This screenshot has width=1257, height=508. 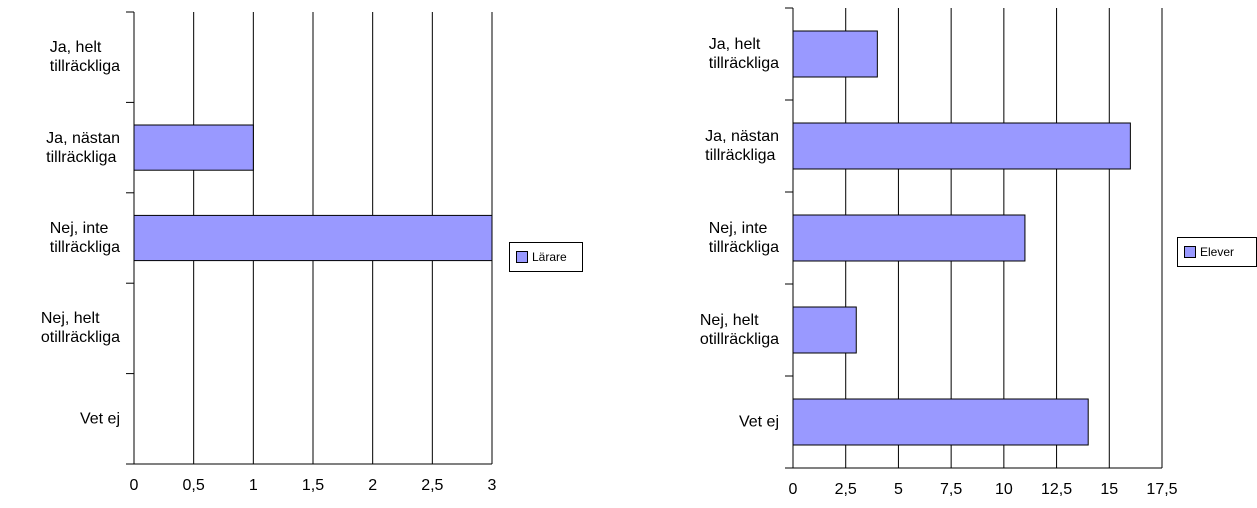 What do you see at coordinates (492, 485) in the screenshot?
I see `x-tick-label: 3` at bounding box center [492, 485].